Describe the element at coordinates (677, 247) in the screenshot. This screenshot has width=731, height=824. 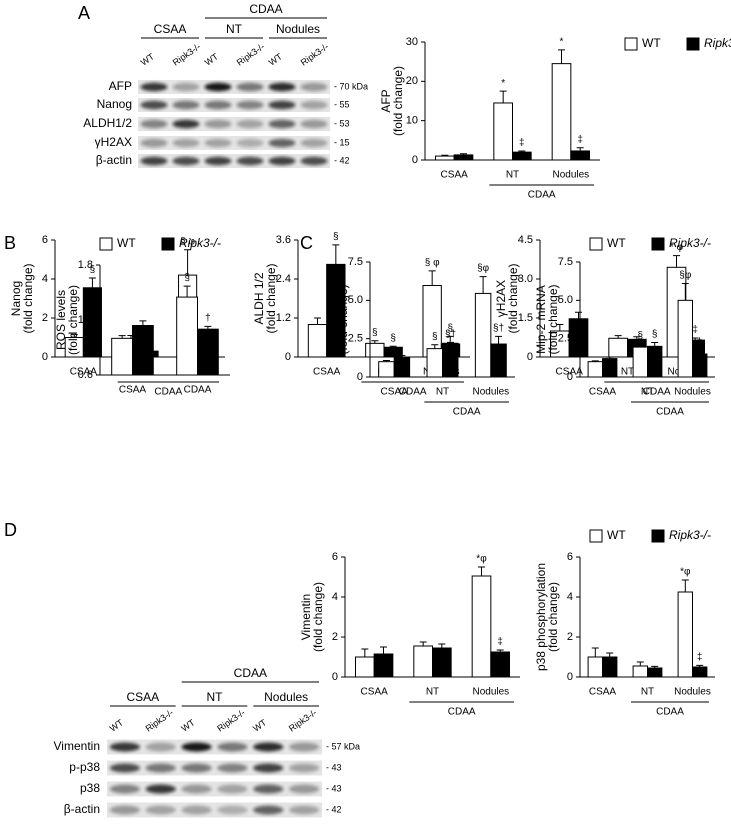
I see `significance-label: * φ` at that location.